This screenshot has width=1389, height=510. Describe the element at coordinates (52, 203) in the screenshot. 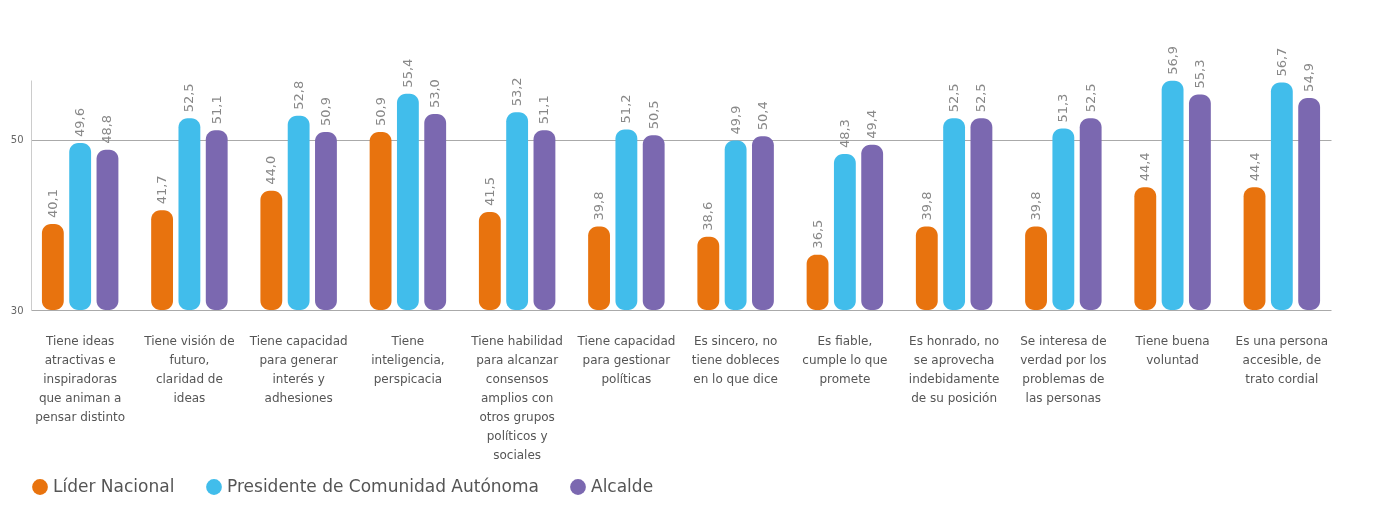

I see `data-label: 40,1` at that location.